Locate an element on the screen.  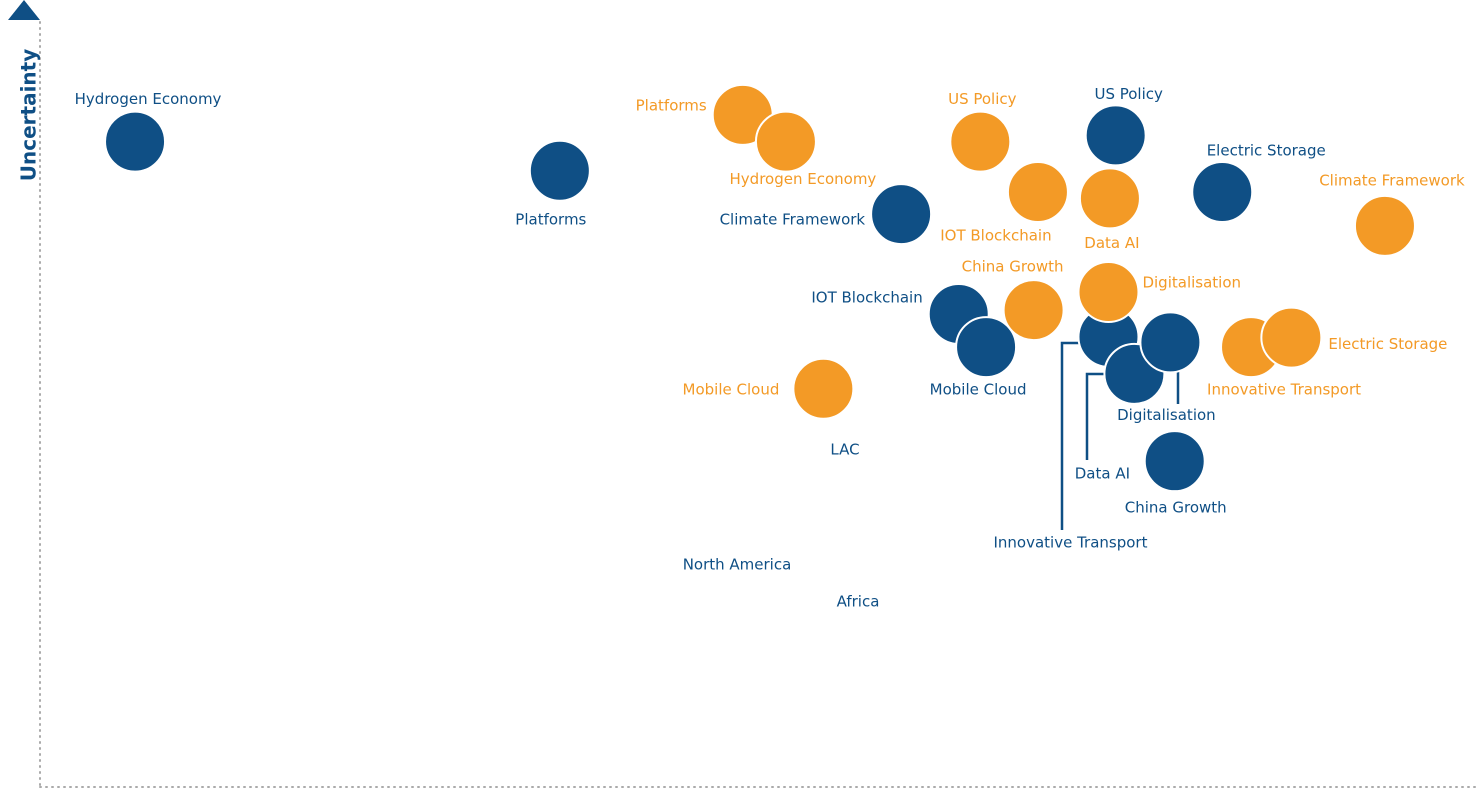
annotation: Africa is located at coordinates (858, 602).